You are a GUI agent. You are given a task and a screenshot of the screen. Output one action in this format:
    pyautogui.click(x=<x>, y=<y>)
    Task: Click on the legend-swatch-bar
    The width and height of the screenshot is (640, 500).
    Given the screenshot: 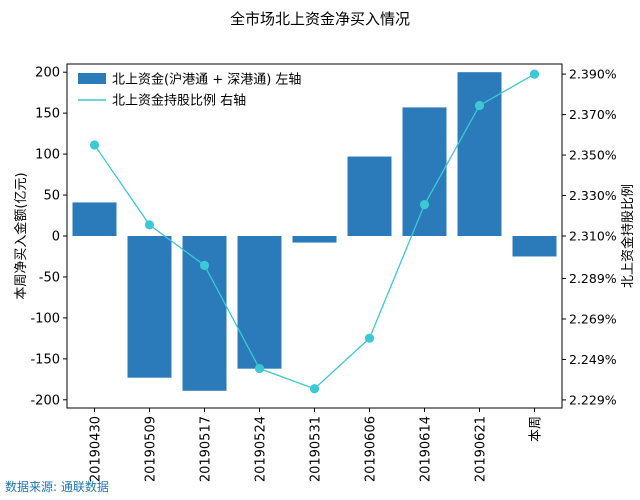 What is the action you would take?
    pyautogui.click(x=92, y=78)
    